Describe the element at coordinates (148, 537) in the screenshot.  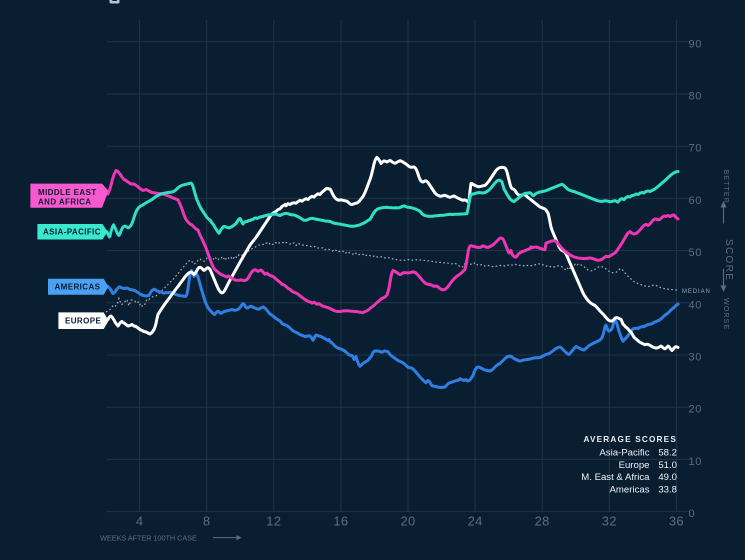
I see `svg-text: WEEKS AFTER 100TH CASE` at that location.